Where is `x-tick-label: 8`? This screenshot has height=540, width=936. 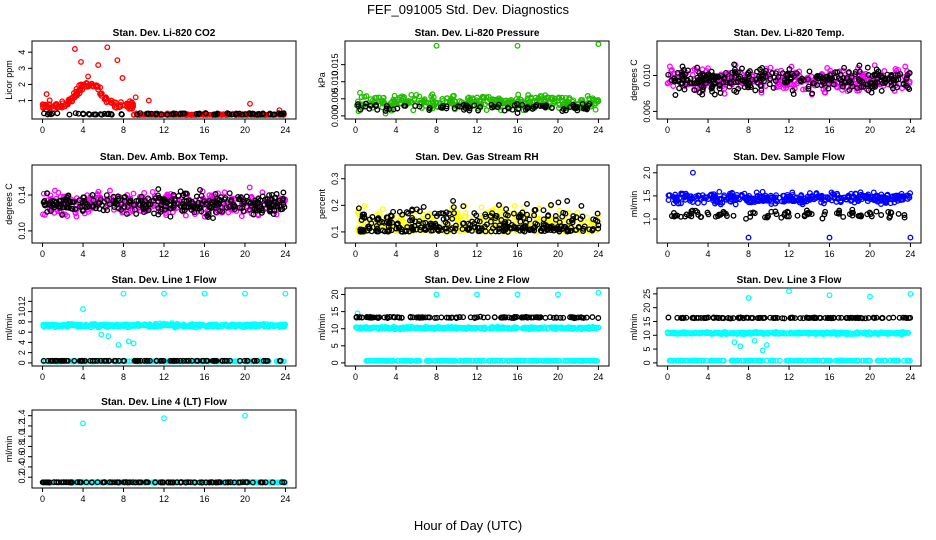
x-tick-label: 8 is located at coordinates (748, 377).